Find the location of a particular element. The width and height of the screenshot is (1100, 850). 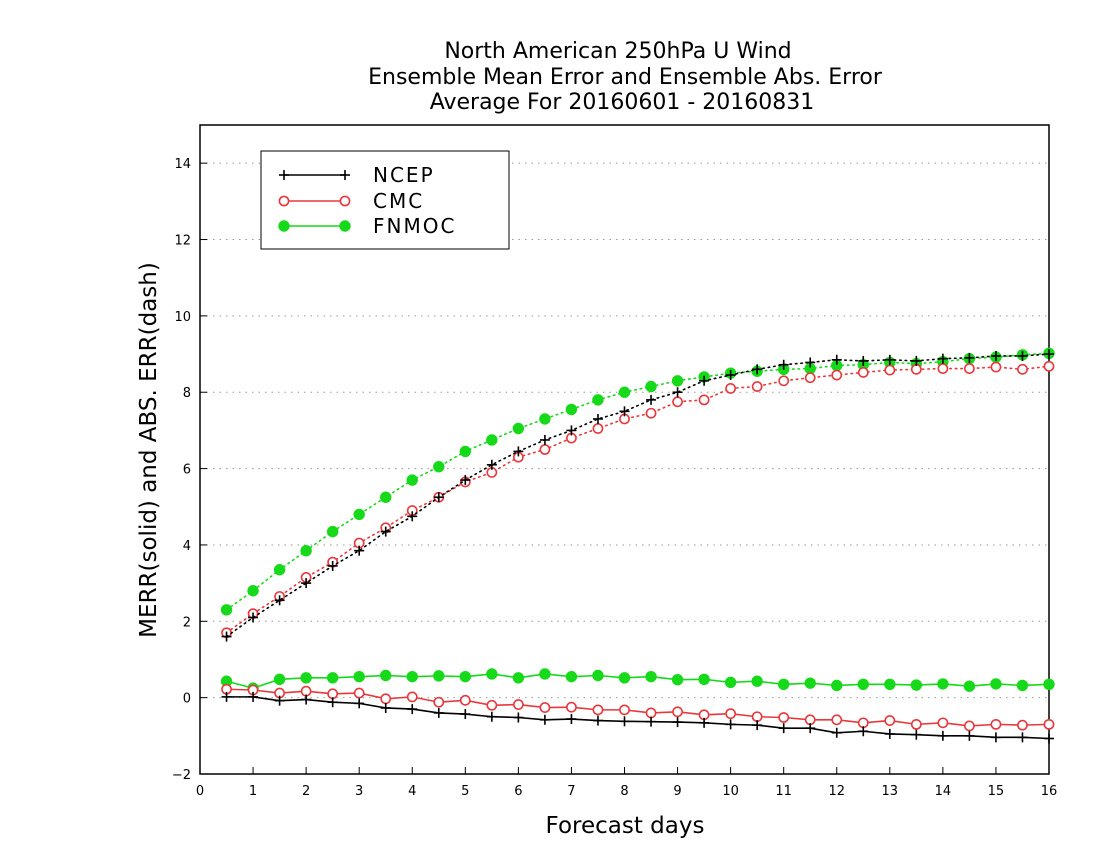

x-tick-label: 4 is located at coordinates (412, 791).